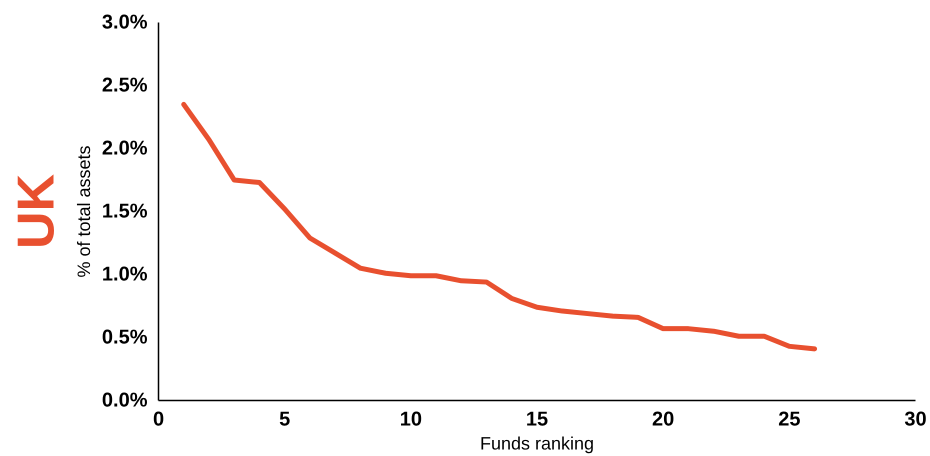 This screenshot has height=456, width=930. I want to click on y-tick-label: 1.5%, so click(125, 211).